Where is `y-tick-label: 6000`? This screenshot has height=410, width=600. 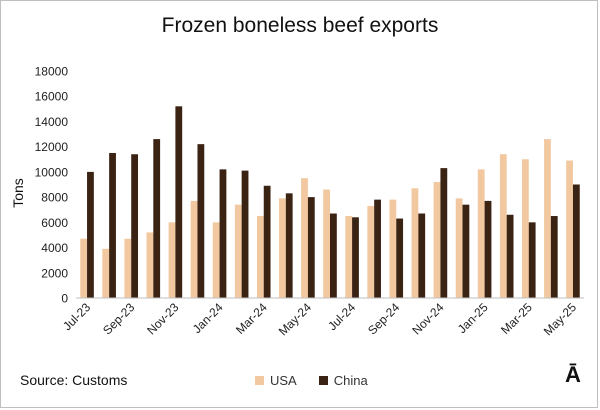 y-tick-label: 6000 is located at coordinates (54, 223).